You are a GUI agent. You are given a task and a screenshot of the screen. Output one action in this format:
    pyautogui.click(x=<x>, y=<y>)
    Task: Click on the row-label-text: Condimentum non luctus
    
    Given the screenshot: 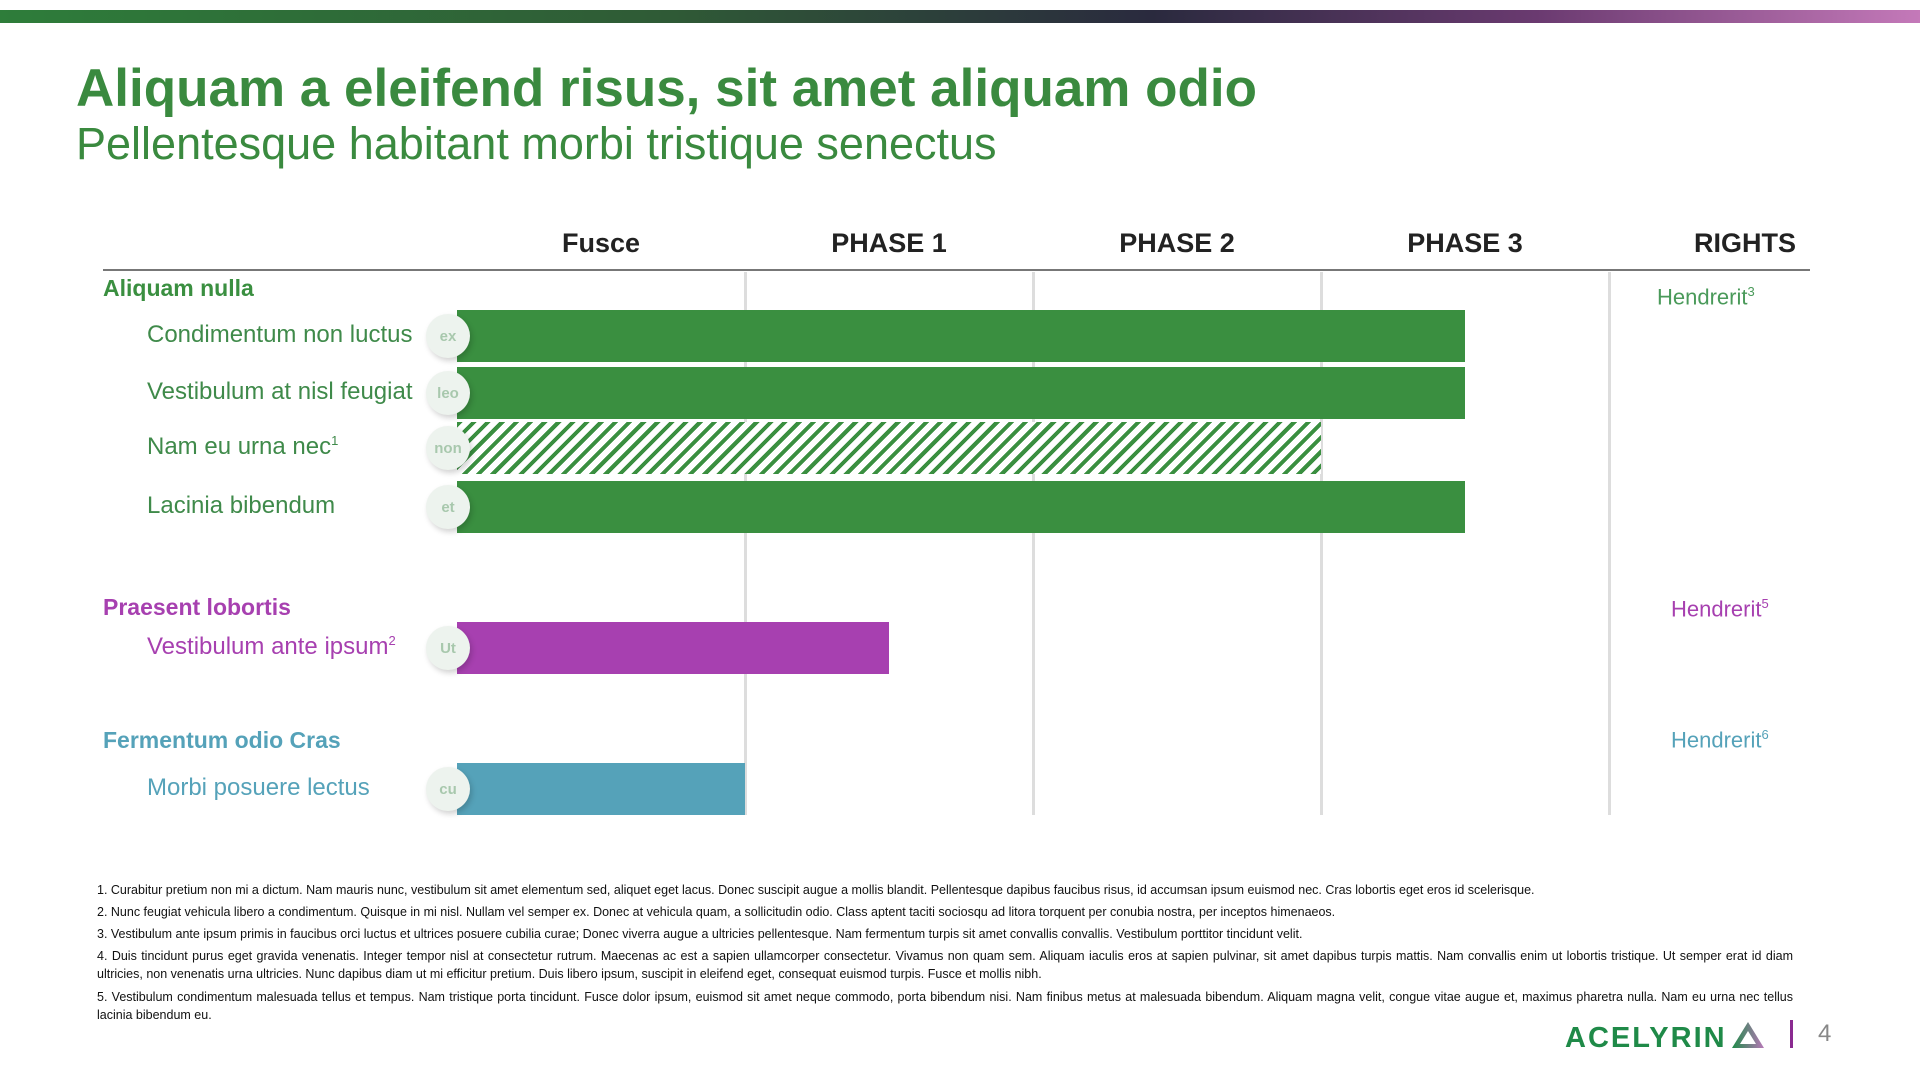 What is the action you would take?
    pyautogui.click(x=280, y=334)
    